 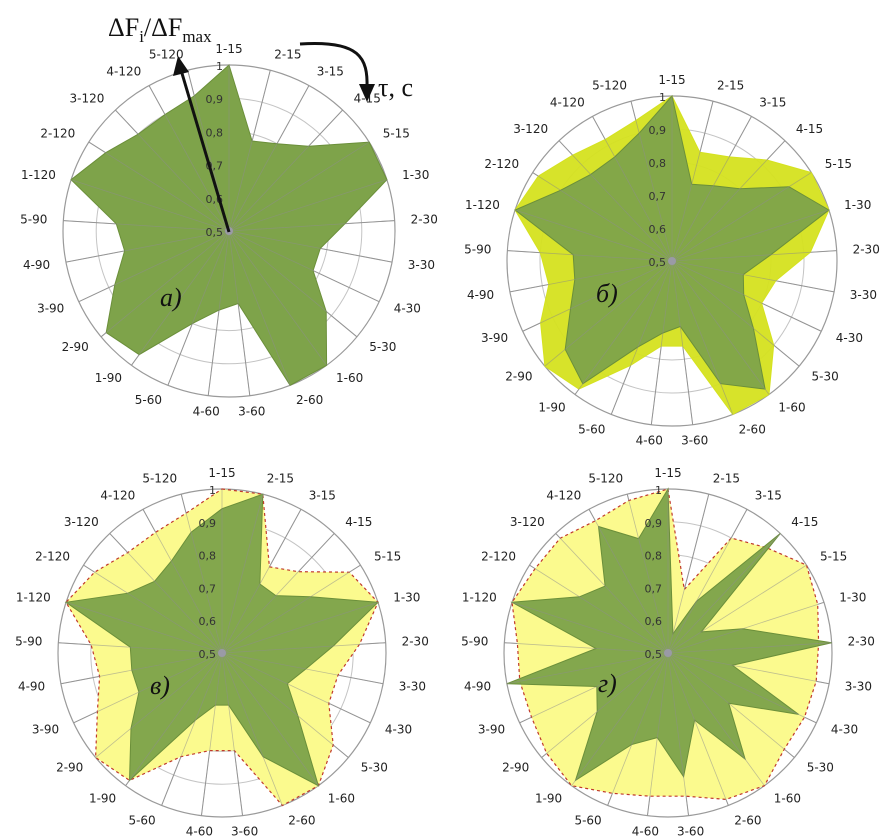 I want to click on category-label: 4-90, so click(x=480, y=295).